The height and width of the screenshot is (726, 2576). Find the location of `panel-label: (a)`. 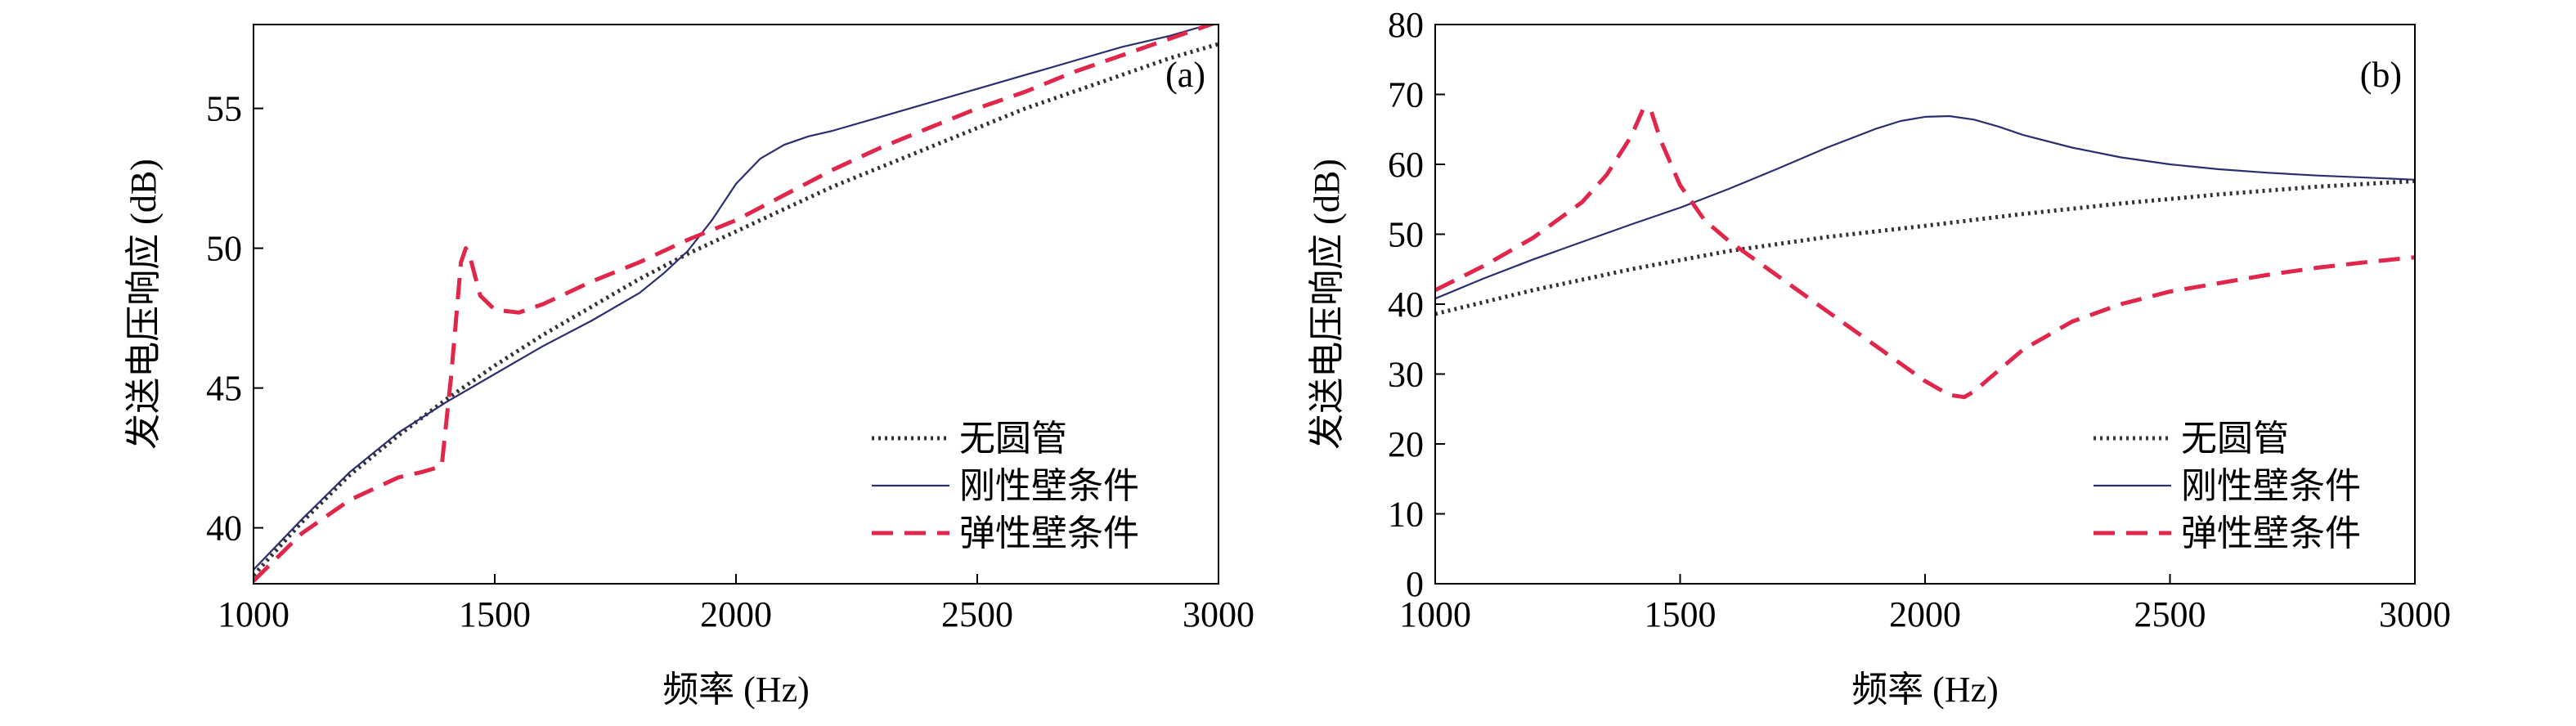

panel-label: (a) is located at coordinates (1185, 75).